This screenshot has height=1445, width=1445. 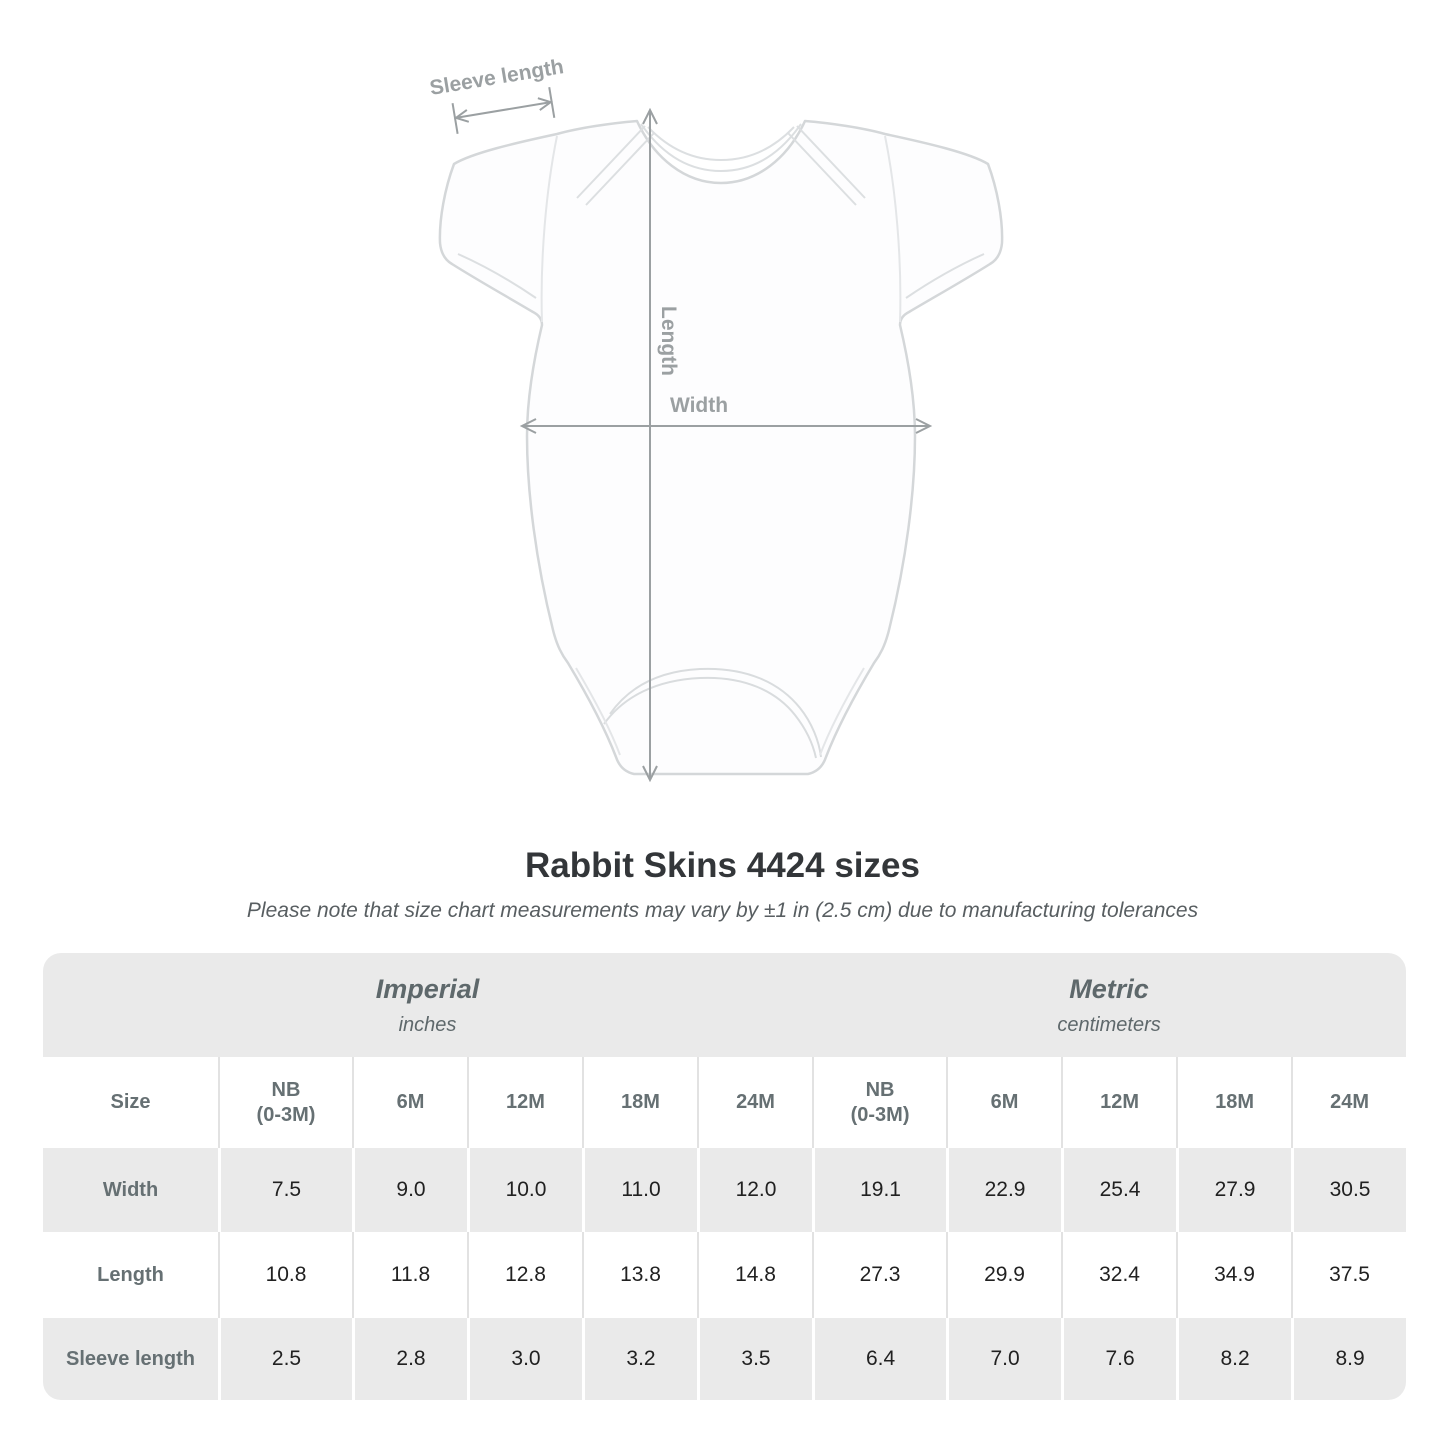 I want to click on metric-label: Metric, so click(x=1109, y=988).